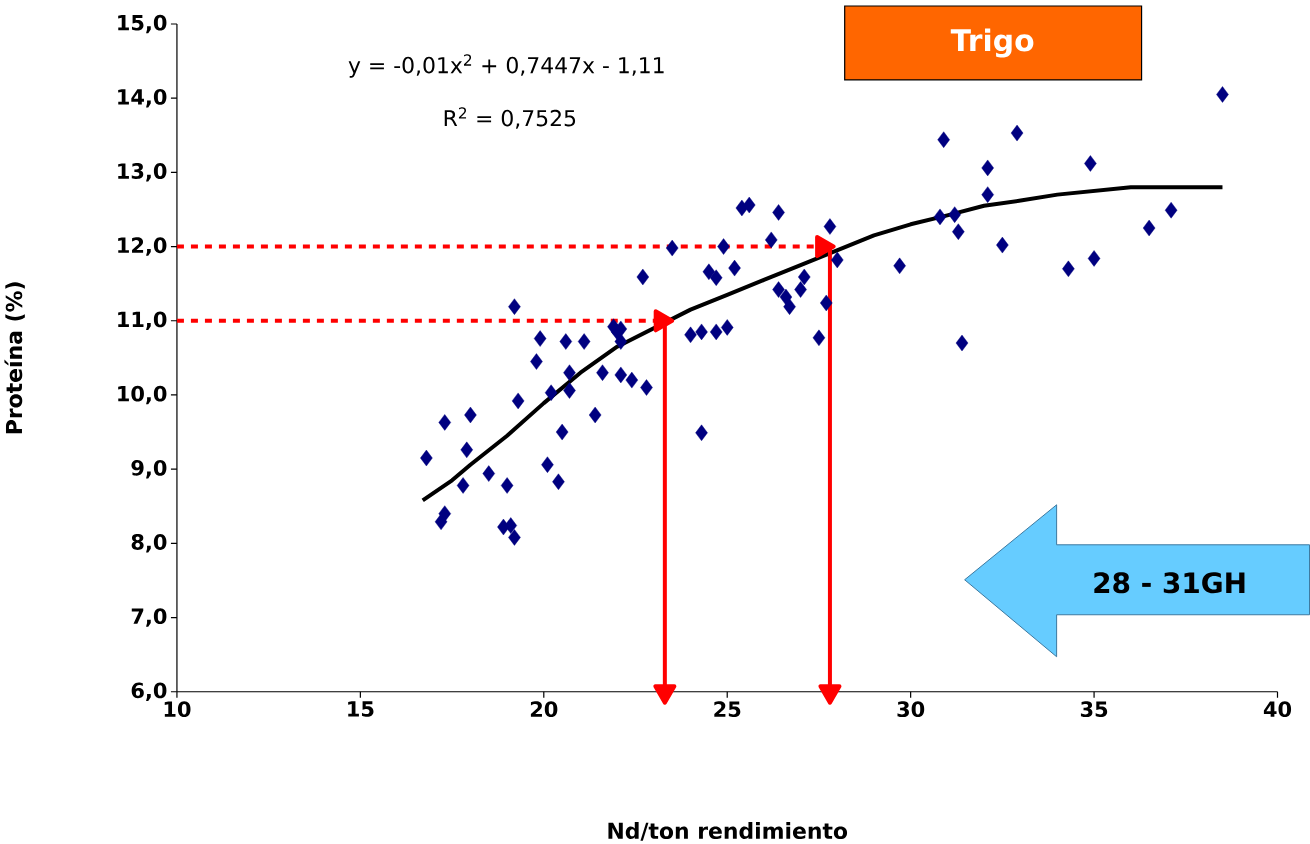 This screenshot has height=844, width=1310. What do you see at coordinates (142, 320) in the screenshot?
I see `y-tick-label: 11,0` at bounding box center [142, 320].